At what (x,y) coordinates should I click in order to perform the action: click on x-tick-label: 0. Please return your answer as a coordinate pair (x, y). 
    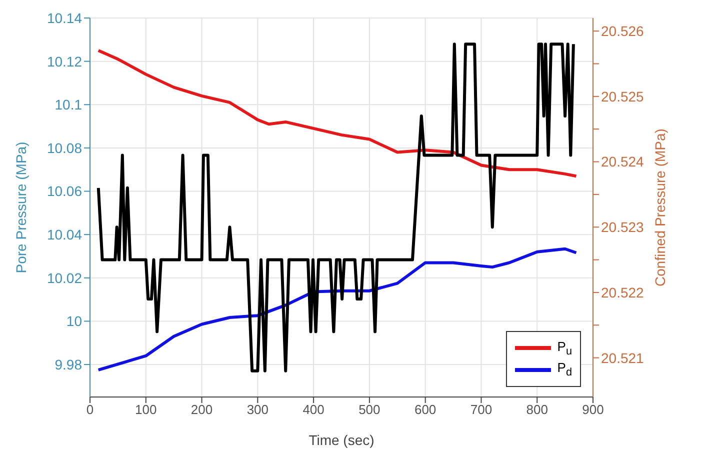
    Looking at the image, I should click on (90, 410).